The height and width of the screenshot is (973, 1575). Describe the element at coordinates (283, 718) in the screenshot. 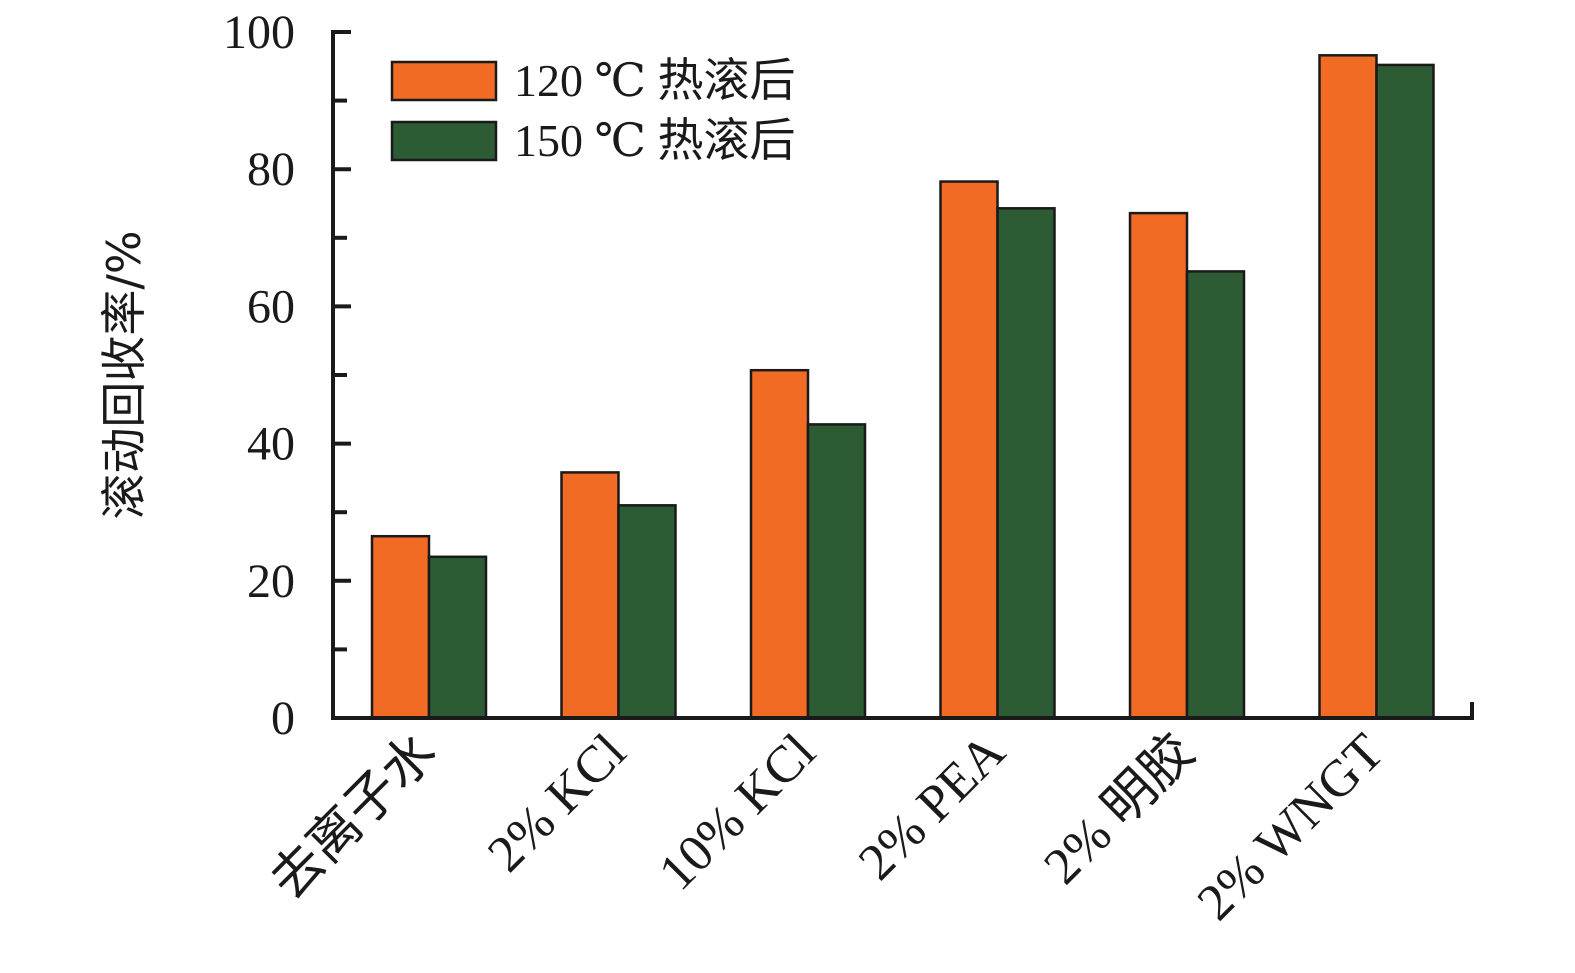

I see `y-tick-label-0: 0` at that location.